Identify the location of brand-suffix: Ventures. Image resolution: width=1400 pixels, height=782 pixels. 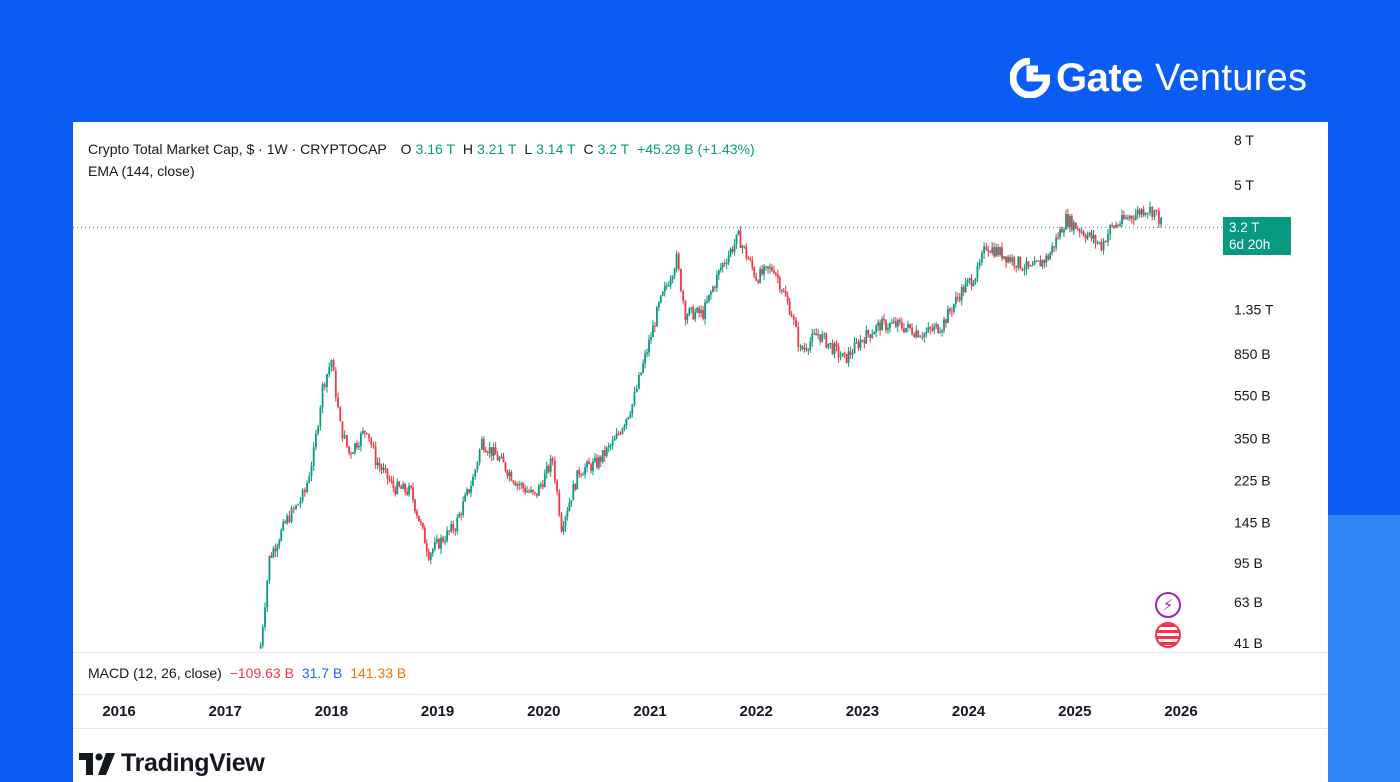
(1231, 77).